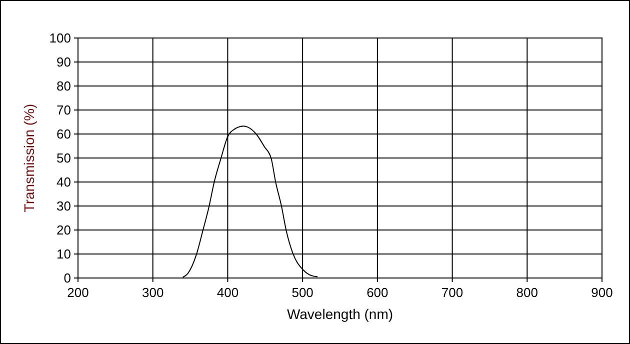 The image size is (630, 344). What do you see at coordinates (63, 62) in the screenshot?
I see `y-tick-label: 90` at bounding box center [63, 62].